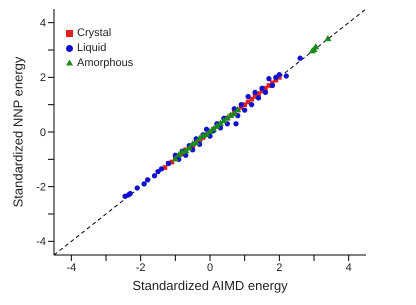 The height and width of the screenshot is (305, 416). I want to click on legend-label: Crystal, so click(94, 33).